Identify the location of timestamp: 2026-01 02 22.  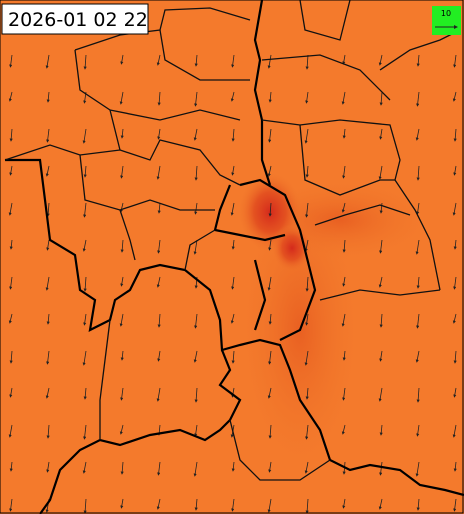
(78, 20).